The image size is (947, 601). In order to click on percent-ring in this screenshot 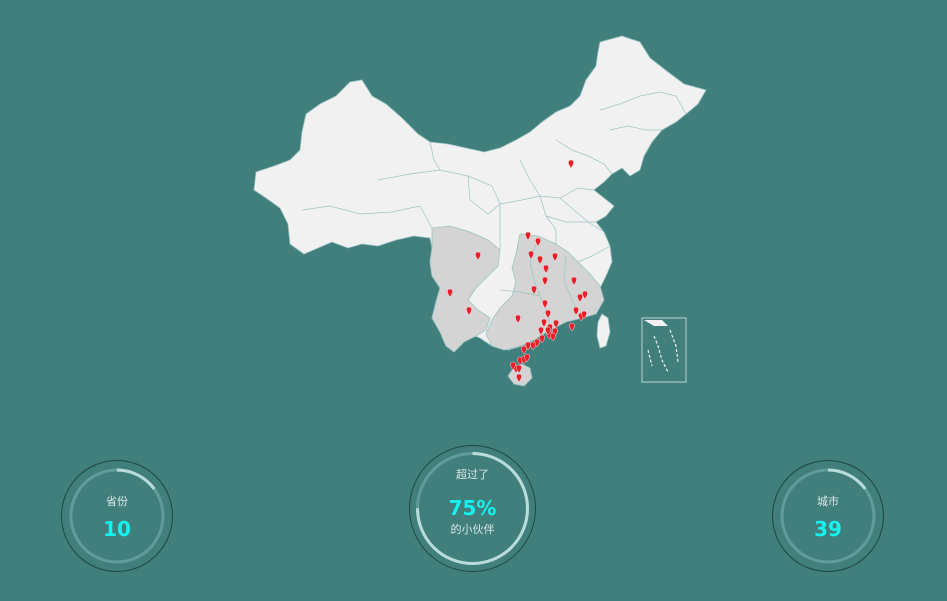, I will do `click(472, 508)`.